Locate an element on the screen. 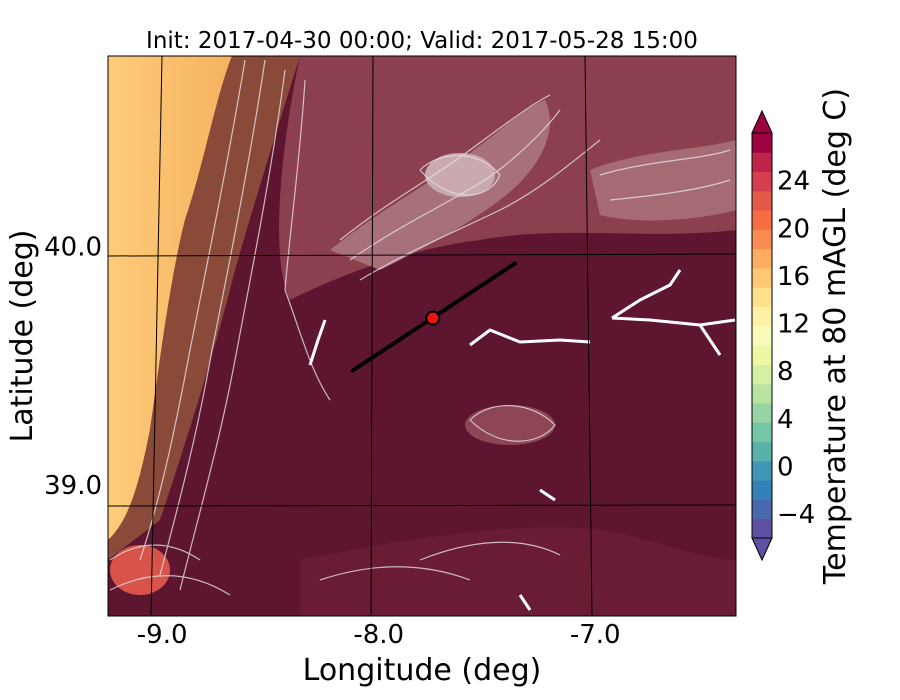 The width and height of the screenshot is (900, 700). x-tick-label: -8.0 is located at coordinates (378, 635).